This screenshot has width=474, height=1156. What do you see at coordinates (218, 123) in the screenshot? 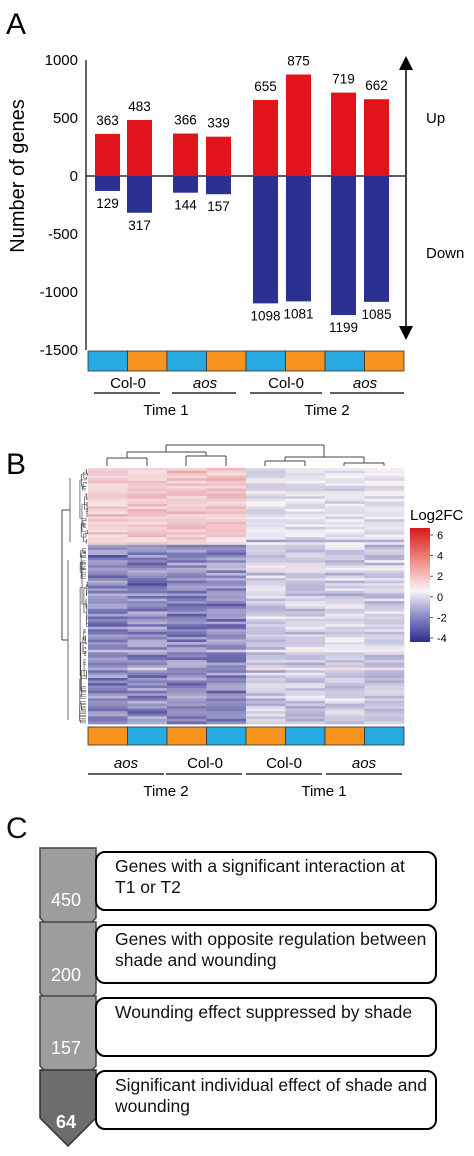
I see `bar-up-value: 339` at bounding box center [218, 123].